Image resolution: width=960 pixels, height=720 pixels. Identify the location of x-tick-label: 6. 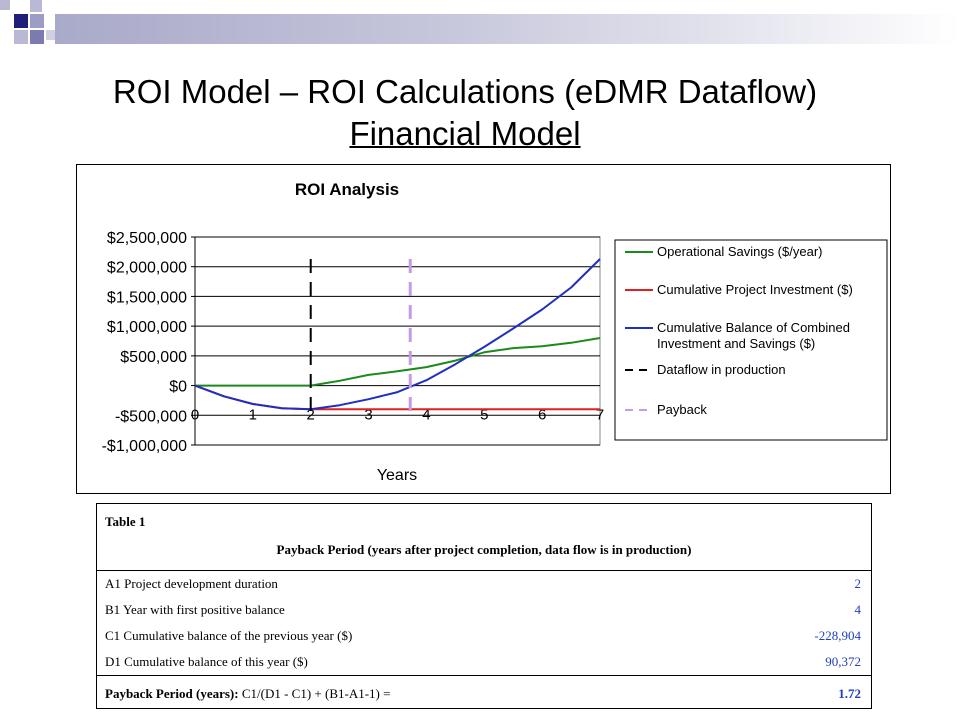
(542, 415).